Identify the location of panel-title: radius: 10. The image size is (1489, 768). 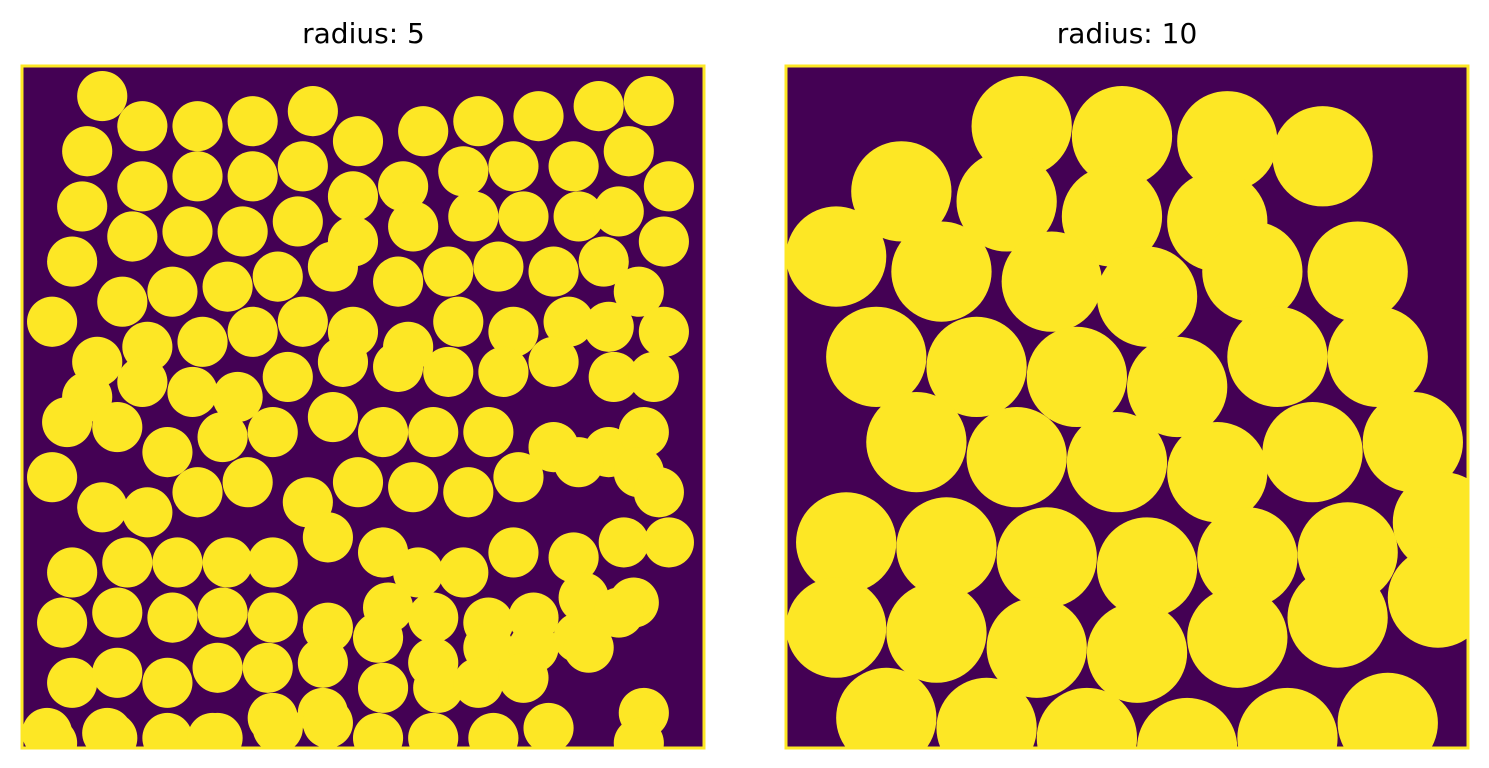
(1127, 33).